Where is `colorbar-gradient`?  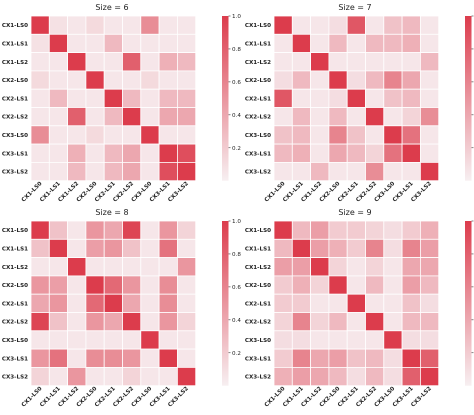 colorbar-gradient is located at coordinates (468, 303).